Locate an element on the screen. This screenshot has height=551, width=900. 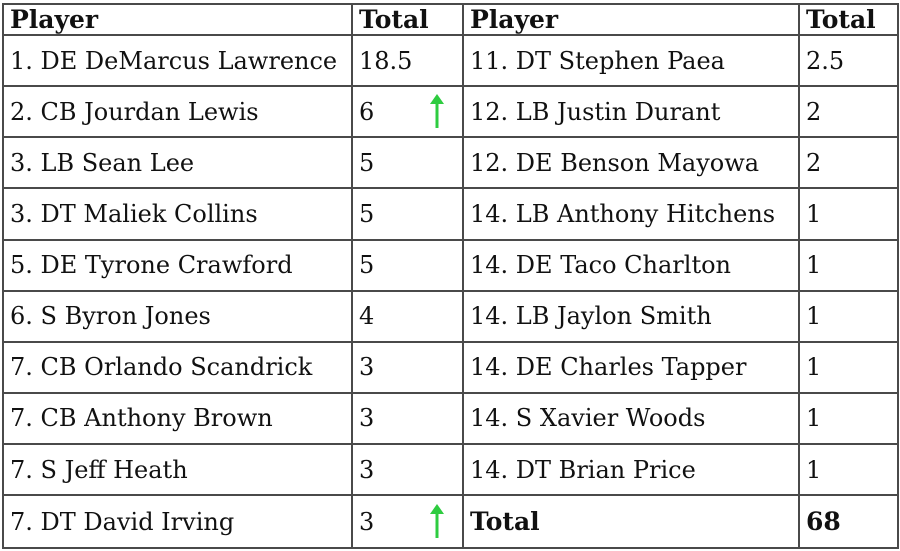
total-cell: 2.5 is located at coordinates (848, 60).